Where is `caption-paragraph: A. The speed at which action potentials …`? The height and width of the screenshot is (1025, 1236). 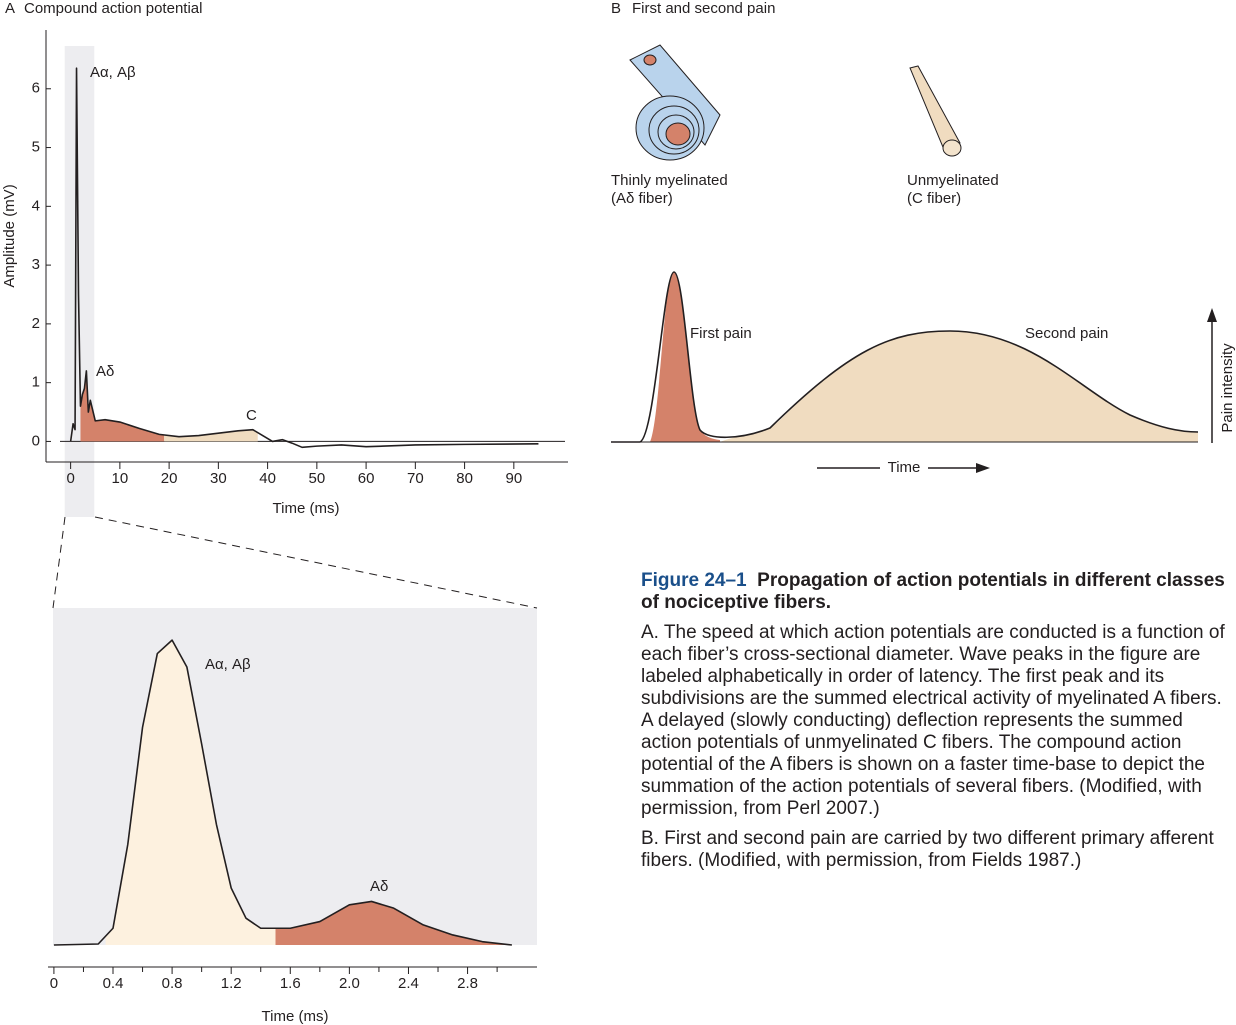 caption-paragraph: A. The speed at which action potentials … is located at coordinates (938, 721).